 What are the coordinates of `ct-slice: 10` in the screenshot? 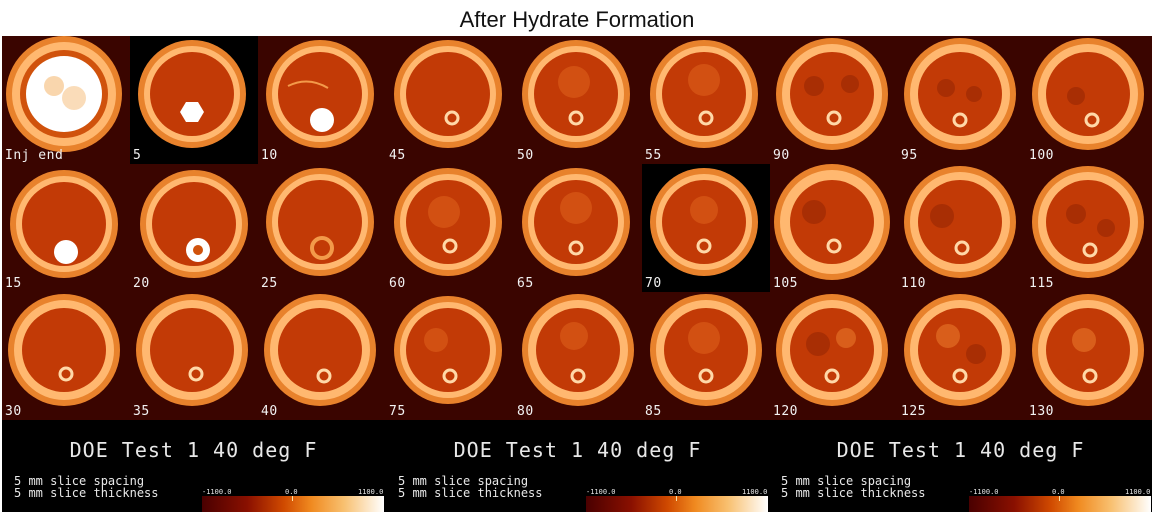 It's located at (322, 100).